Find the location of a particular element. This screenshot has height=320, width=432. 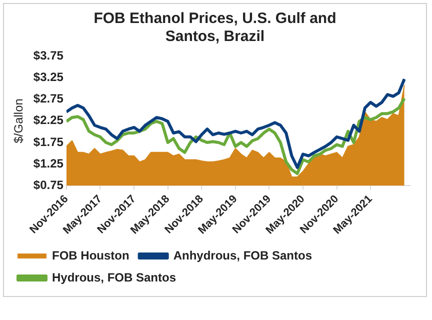

y-axis-title: $/Gallon is located at coordinates (19, 121).